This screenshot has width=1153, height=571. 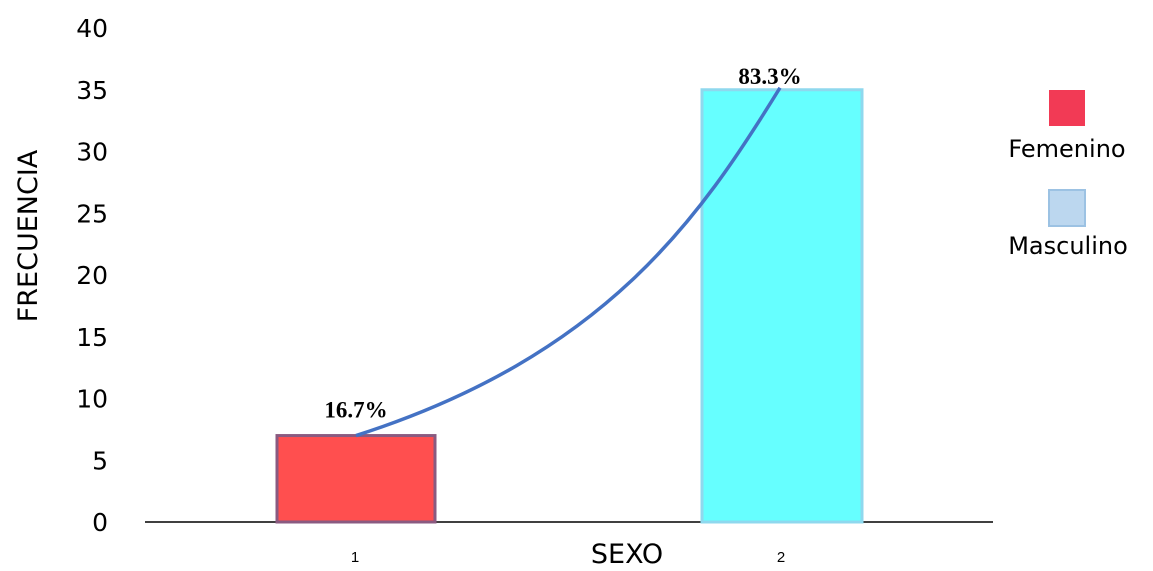 What do you see at coordinates (100, 460) in the screenshot?
I see `y-tick-label: 5` at bounding box center [100, 460].